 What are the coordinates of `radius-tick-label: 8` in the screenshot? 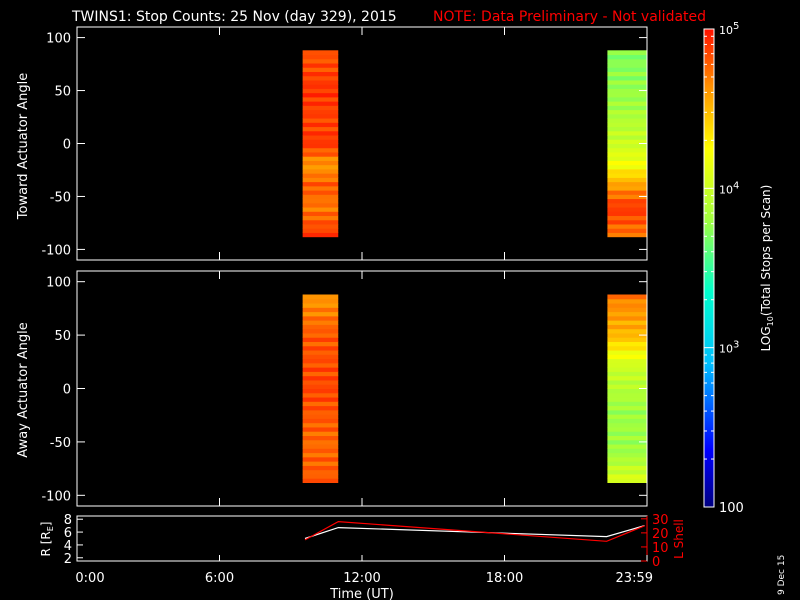 It's located at (68, 520).